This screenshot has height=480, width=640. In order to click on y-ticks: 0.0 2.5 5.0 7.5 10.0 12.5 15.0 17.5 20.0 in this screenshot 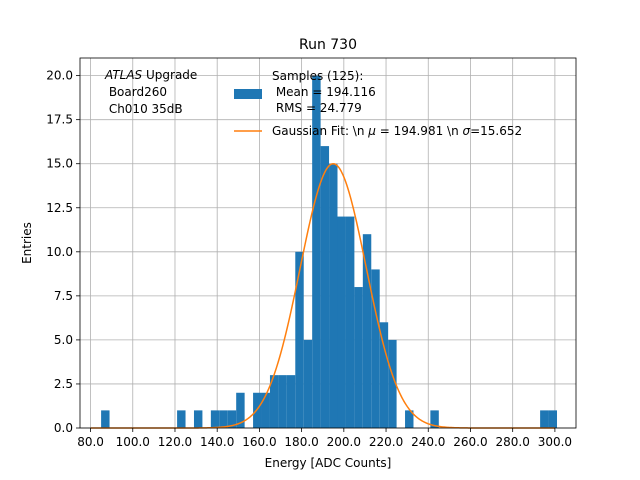, I will do `click(63, 252)`.